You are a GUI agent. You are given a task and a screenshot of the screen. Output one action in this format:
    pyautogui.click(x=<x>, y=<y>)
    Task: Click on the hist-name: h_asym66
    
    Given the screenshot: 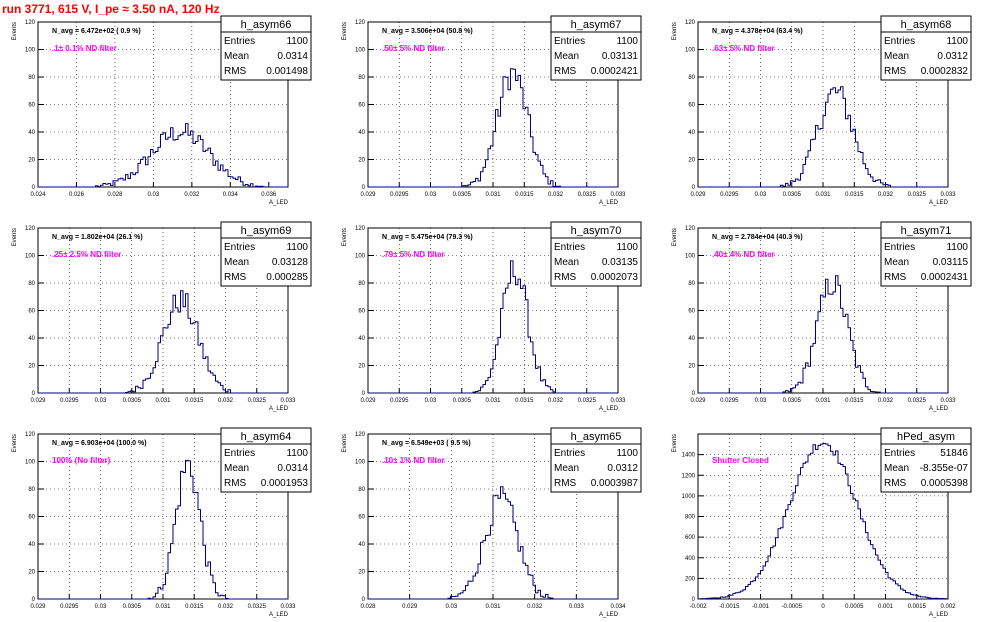 What is the action you would take?
    pyautogui.click(x=266, y=25)
    